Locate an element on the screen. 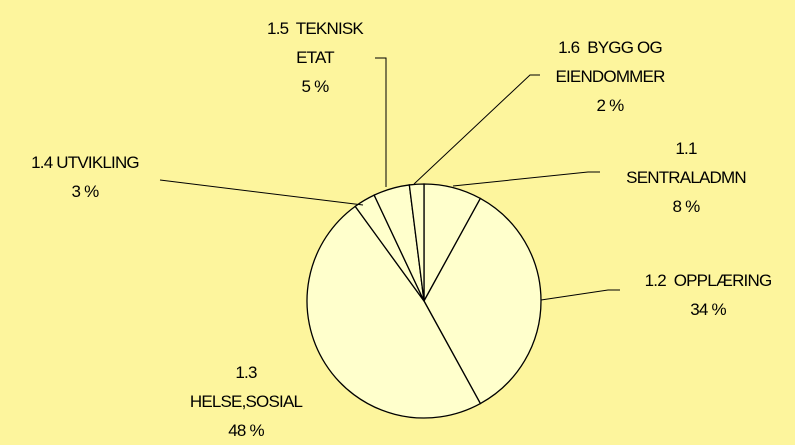  slice-label: 1.1 SENTRALADMN is located at coordinates (686, 163).